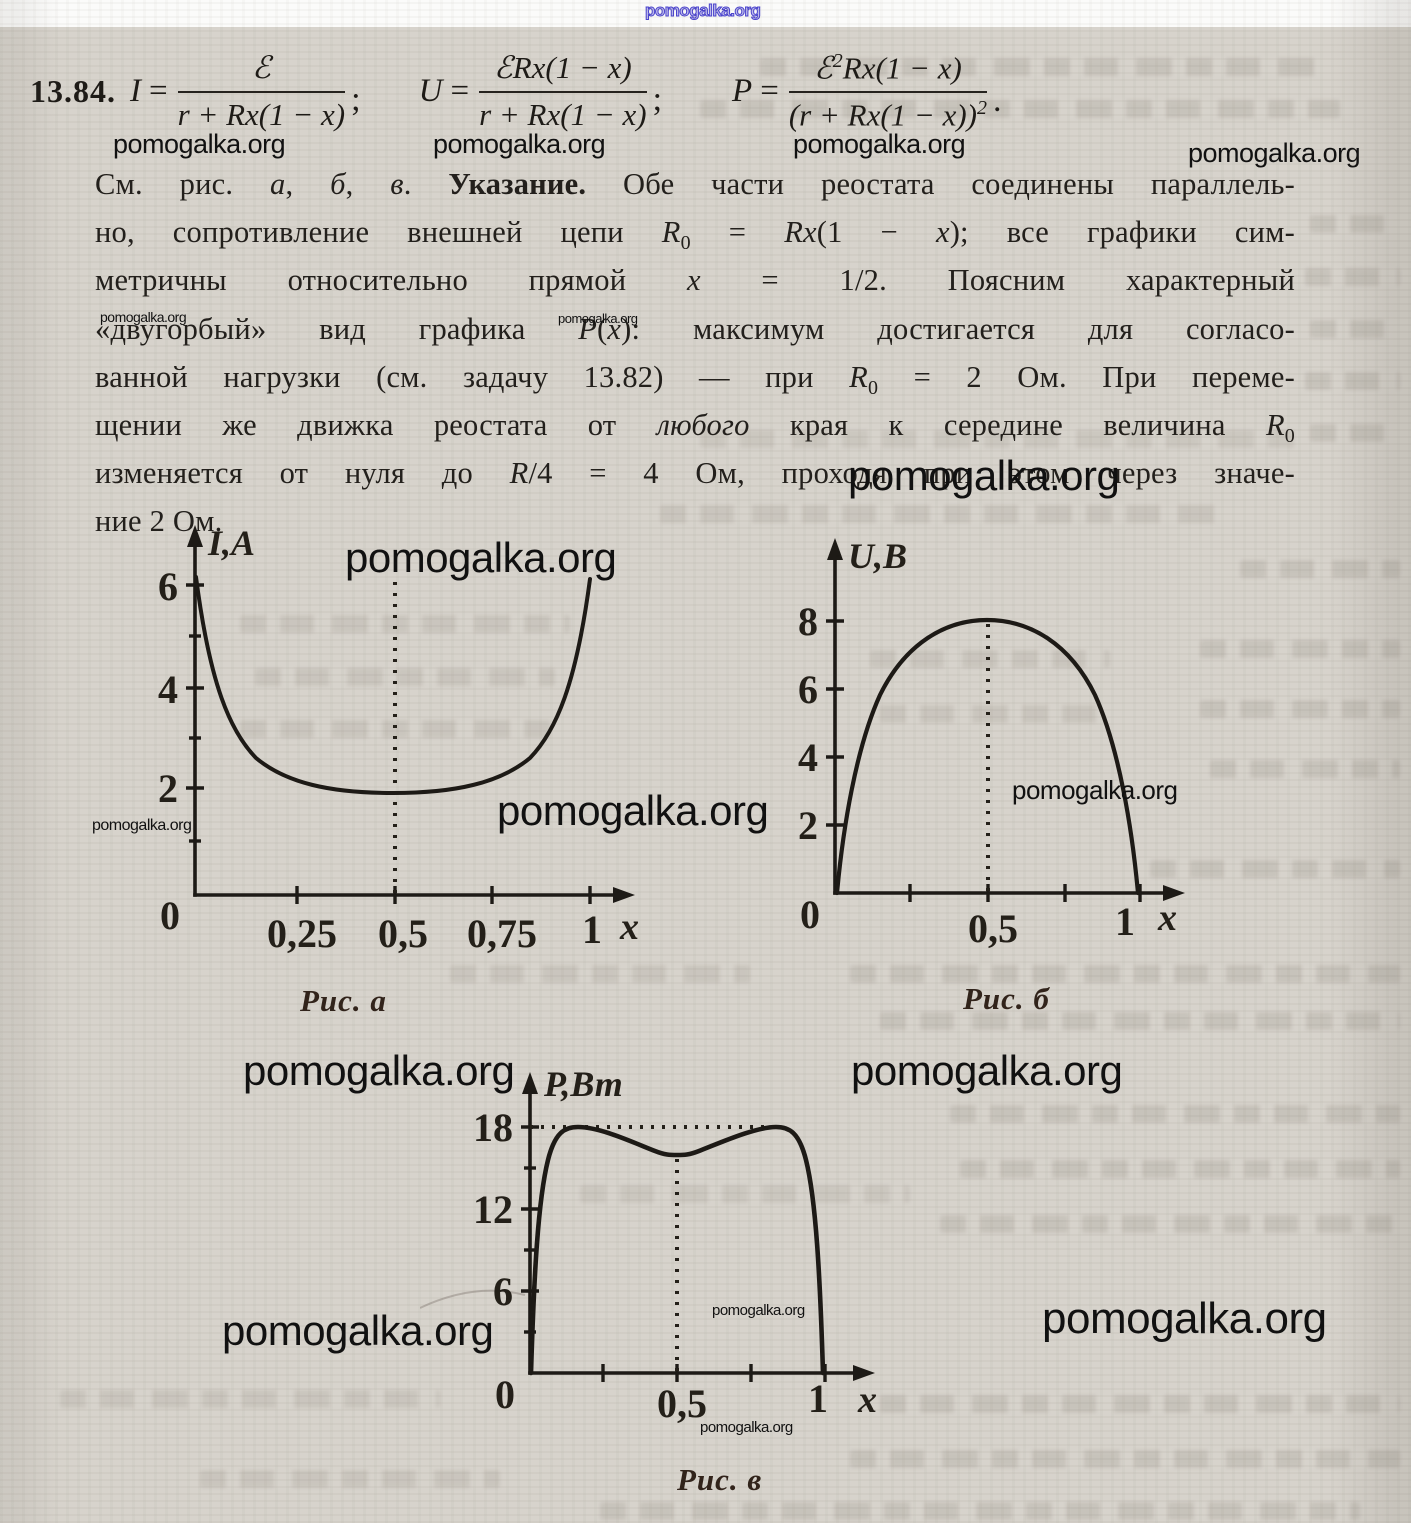 The width and height of the screenshot is (1411, 1523). I want to click on figure-v-caption: Рис. в, so click(720, 1479).